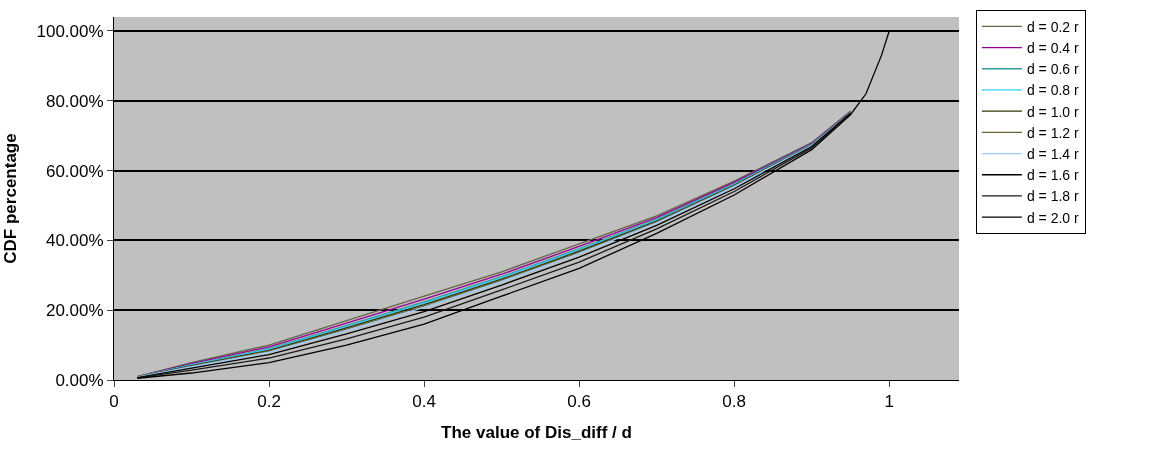 Image resolution: width=1159 pixels, height=455 pixels. Describe the element at coordinates (74, 101) in the screenshot. I see `y-tick-label: 80.00%` at that location.